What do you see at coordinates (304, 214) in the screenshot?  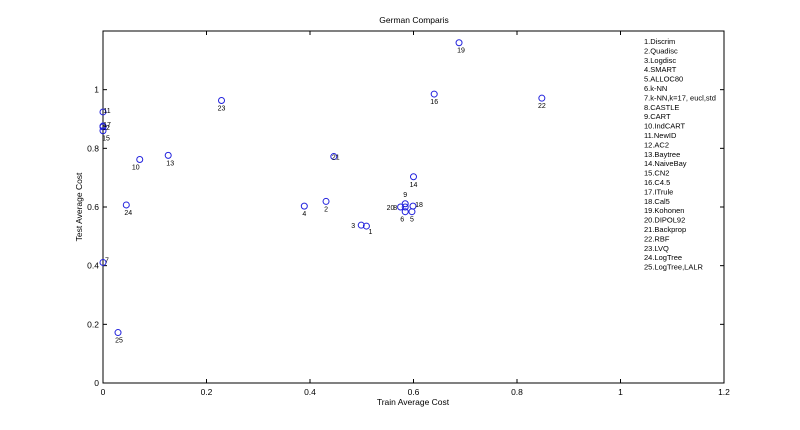 I see `point-label: 4` at bounding box center [304, 214].